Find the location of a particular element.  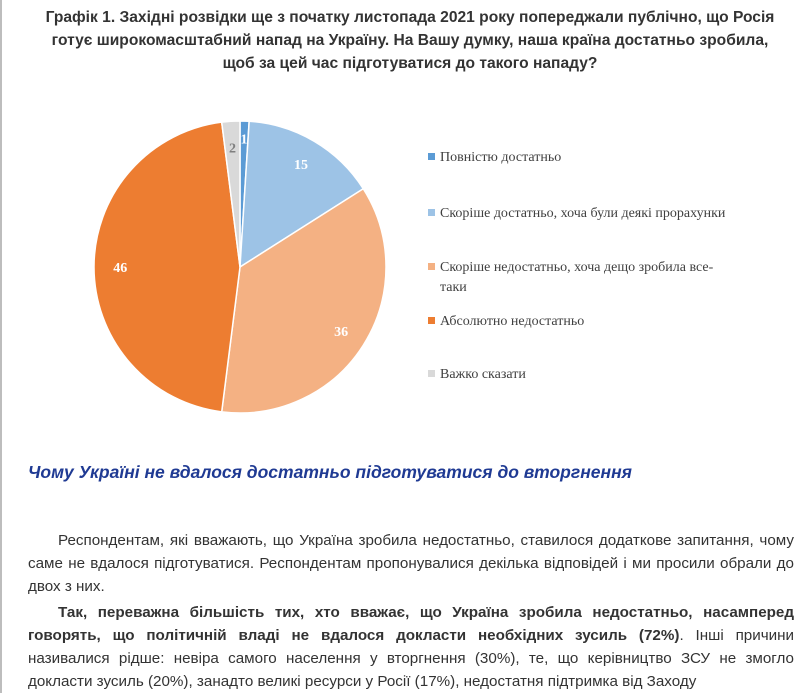

legend-label: Абсолютно недостатньо is located at coordinates (512, 321).